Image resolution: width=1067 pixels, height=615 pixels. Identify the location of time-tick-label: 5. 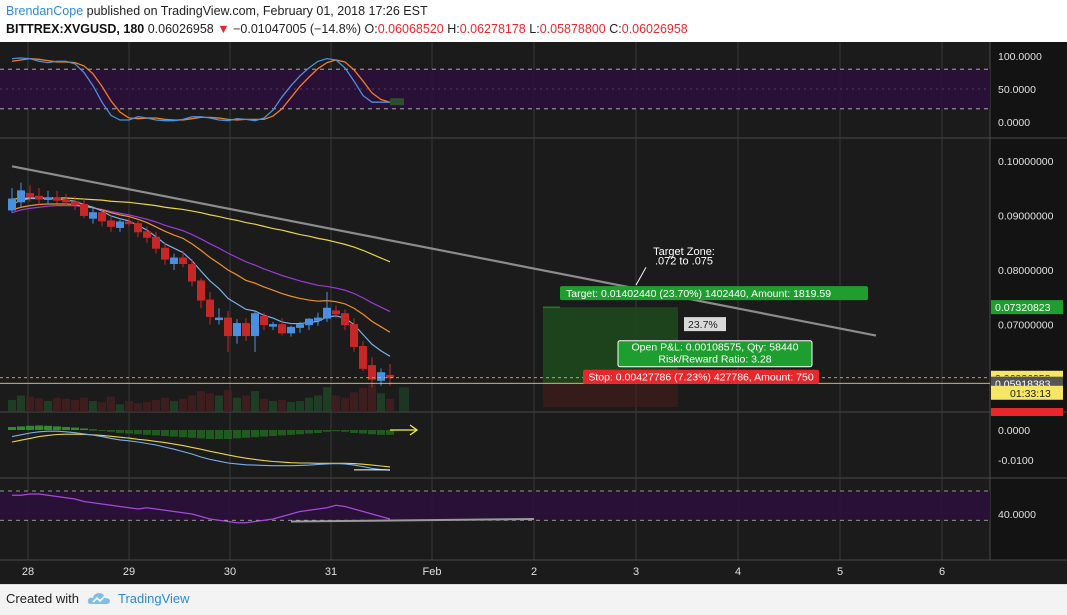
(840, 572).